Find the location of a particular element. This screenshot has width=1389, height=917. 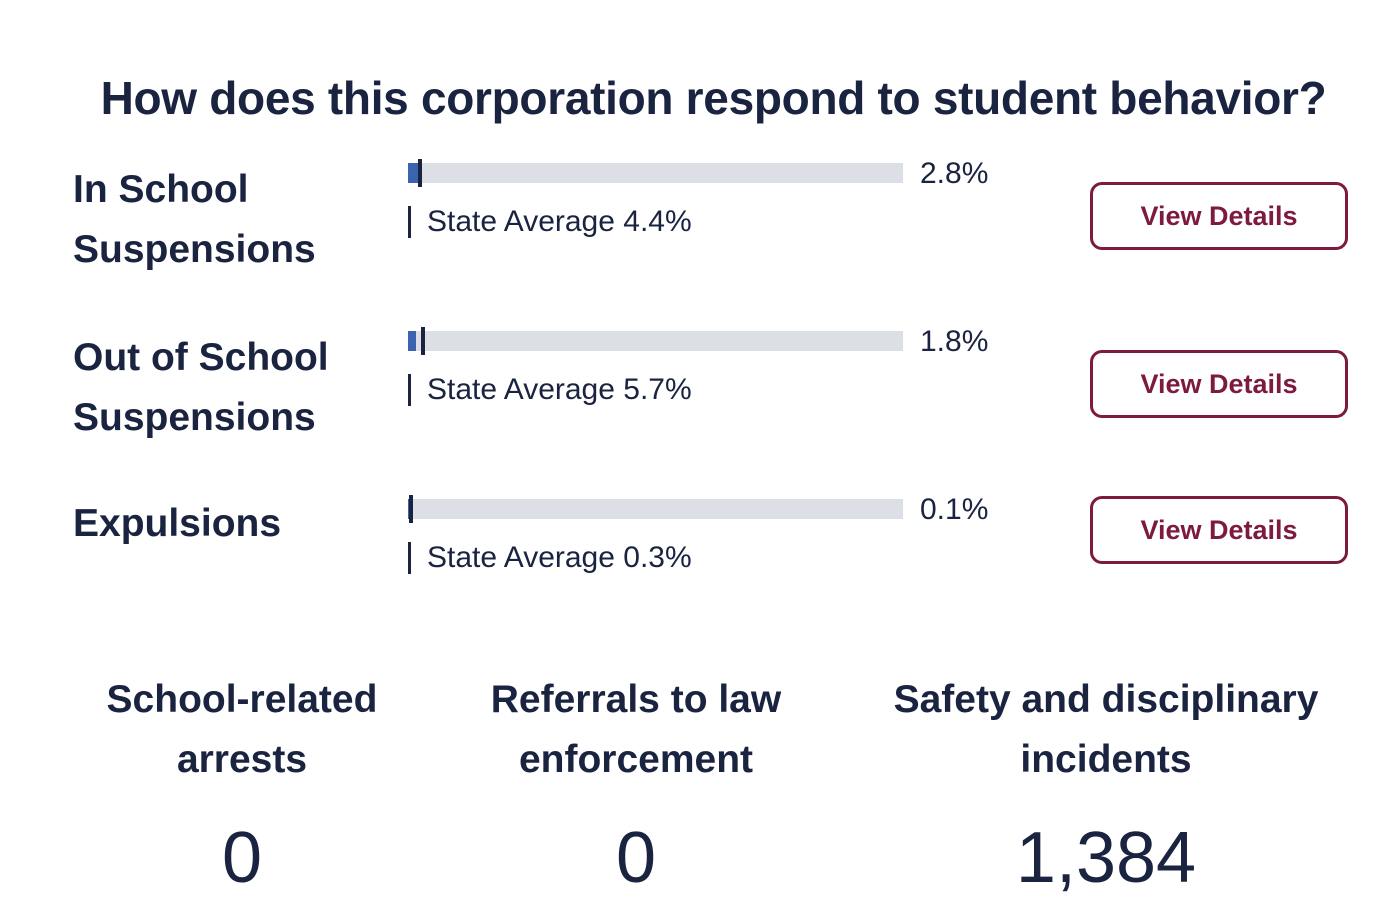

metric-label: Out of School Suspensions is located at coordinates (223, 388).